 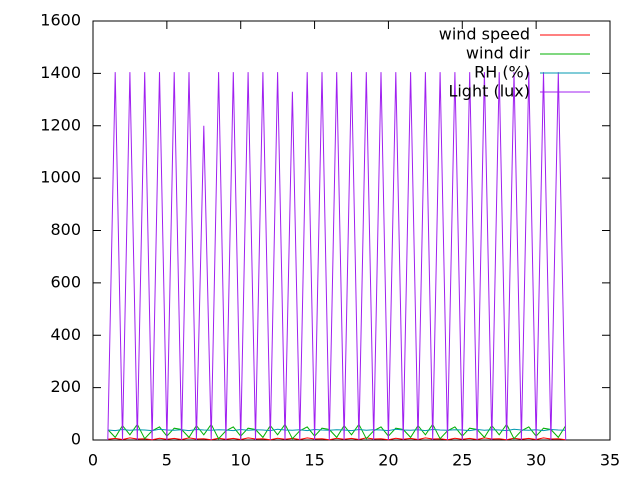 What do you see at coordinates (65, 386) in the screenshot?
I see `y-tick-label: 200` at bounding box center [65, 386].